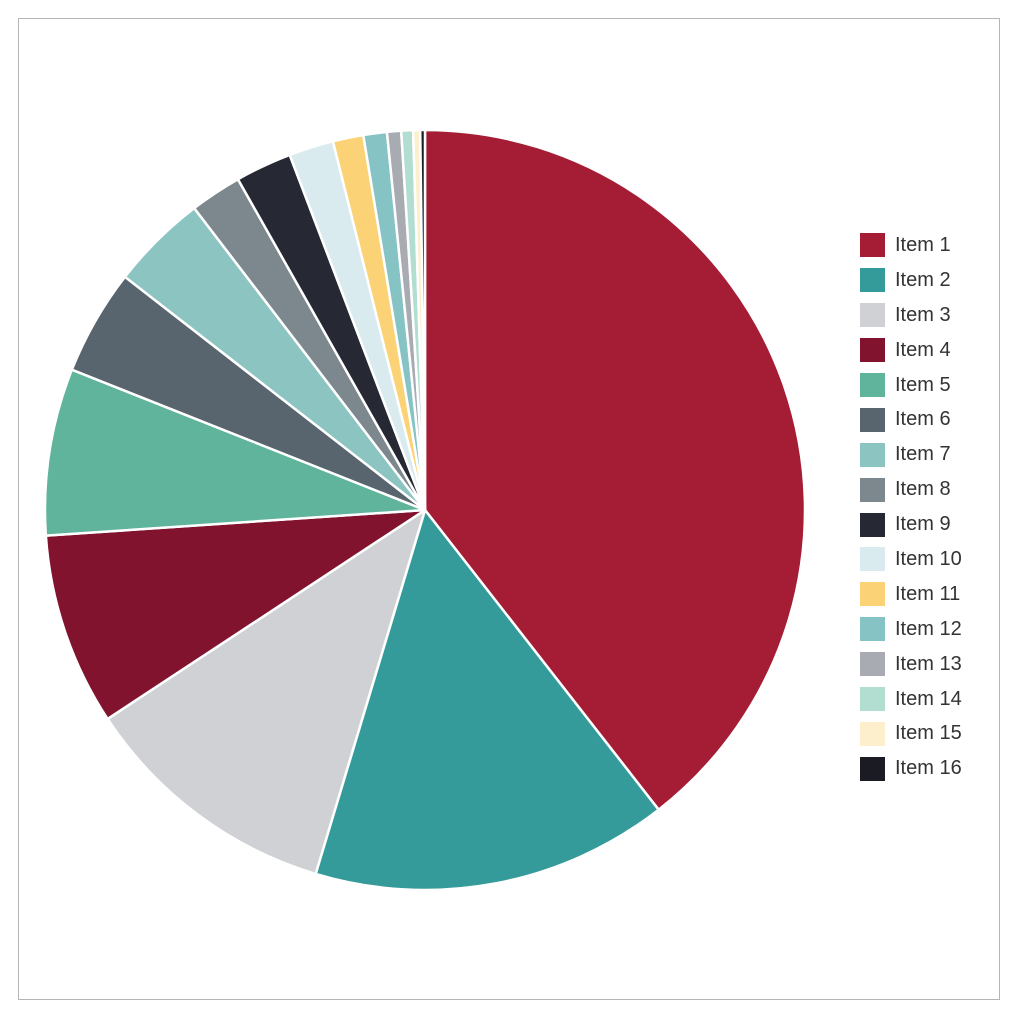 The image size is (1024, 1019). Describe the element at coordinates (923, 419) in the screenshot. I see `legend-label: Item 6` at that location.